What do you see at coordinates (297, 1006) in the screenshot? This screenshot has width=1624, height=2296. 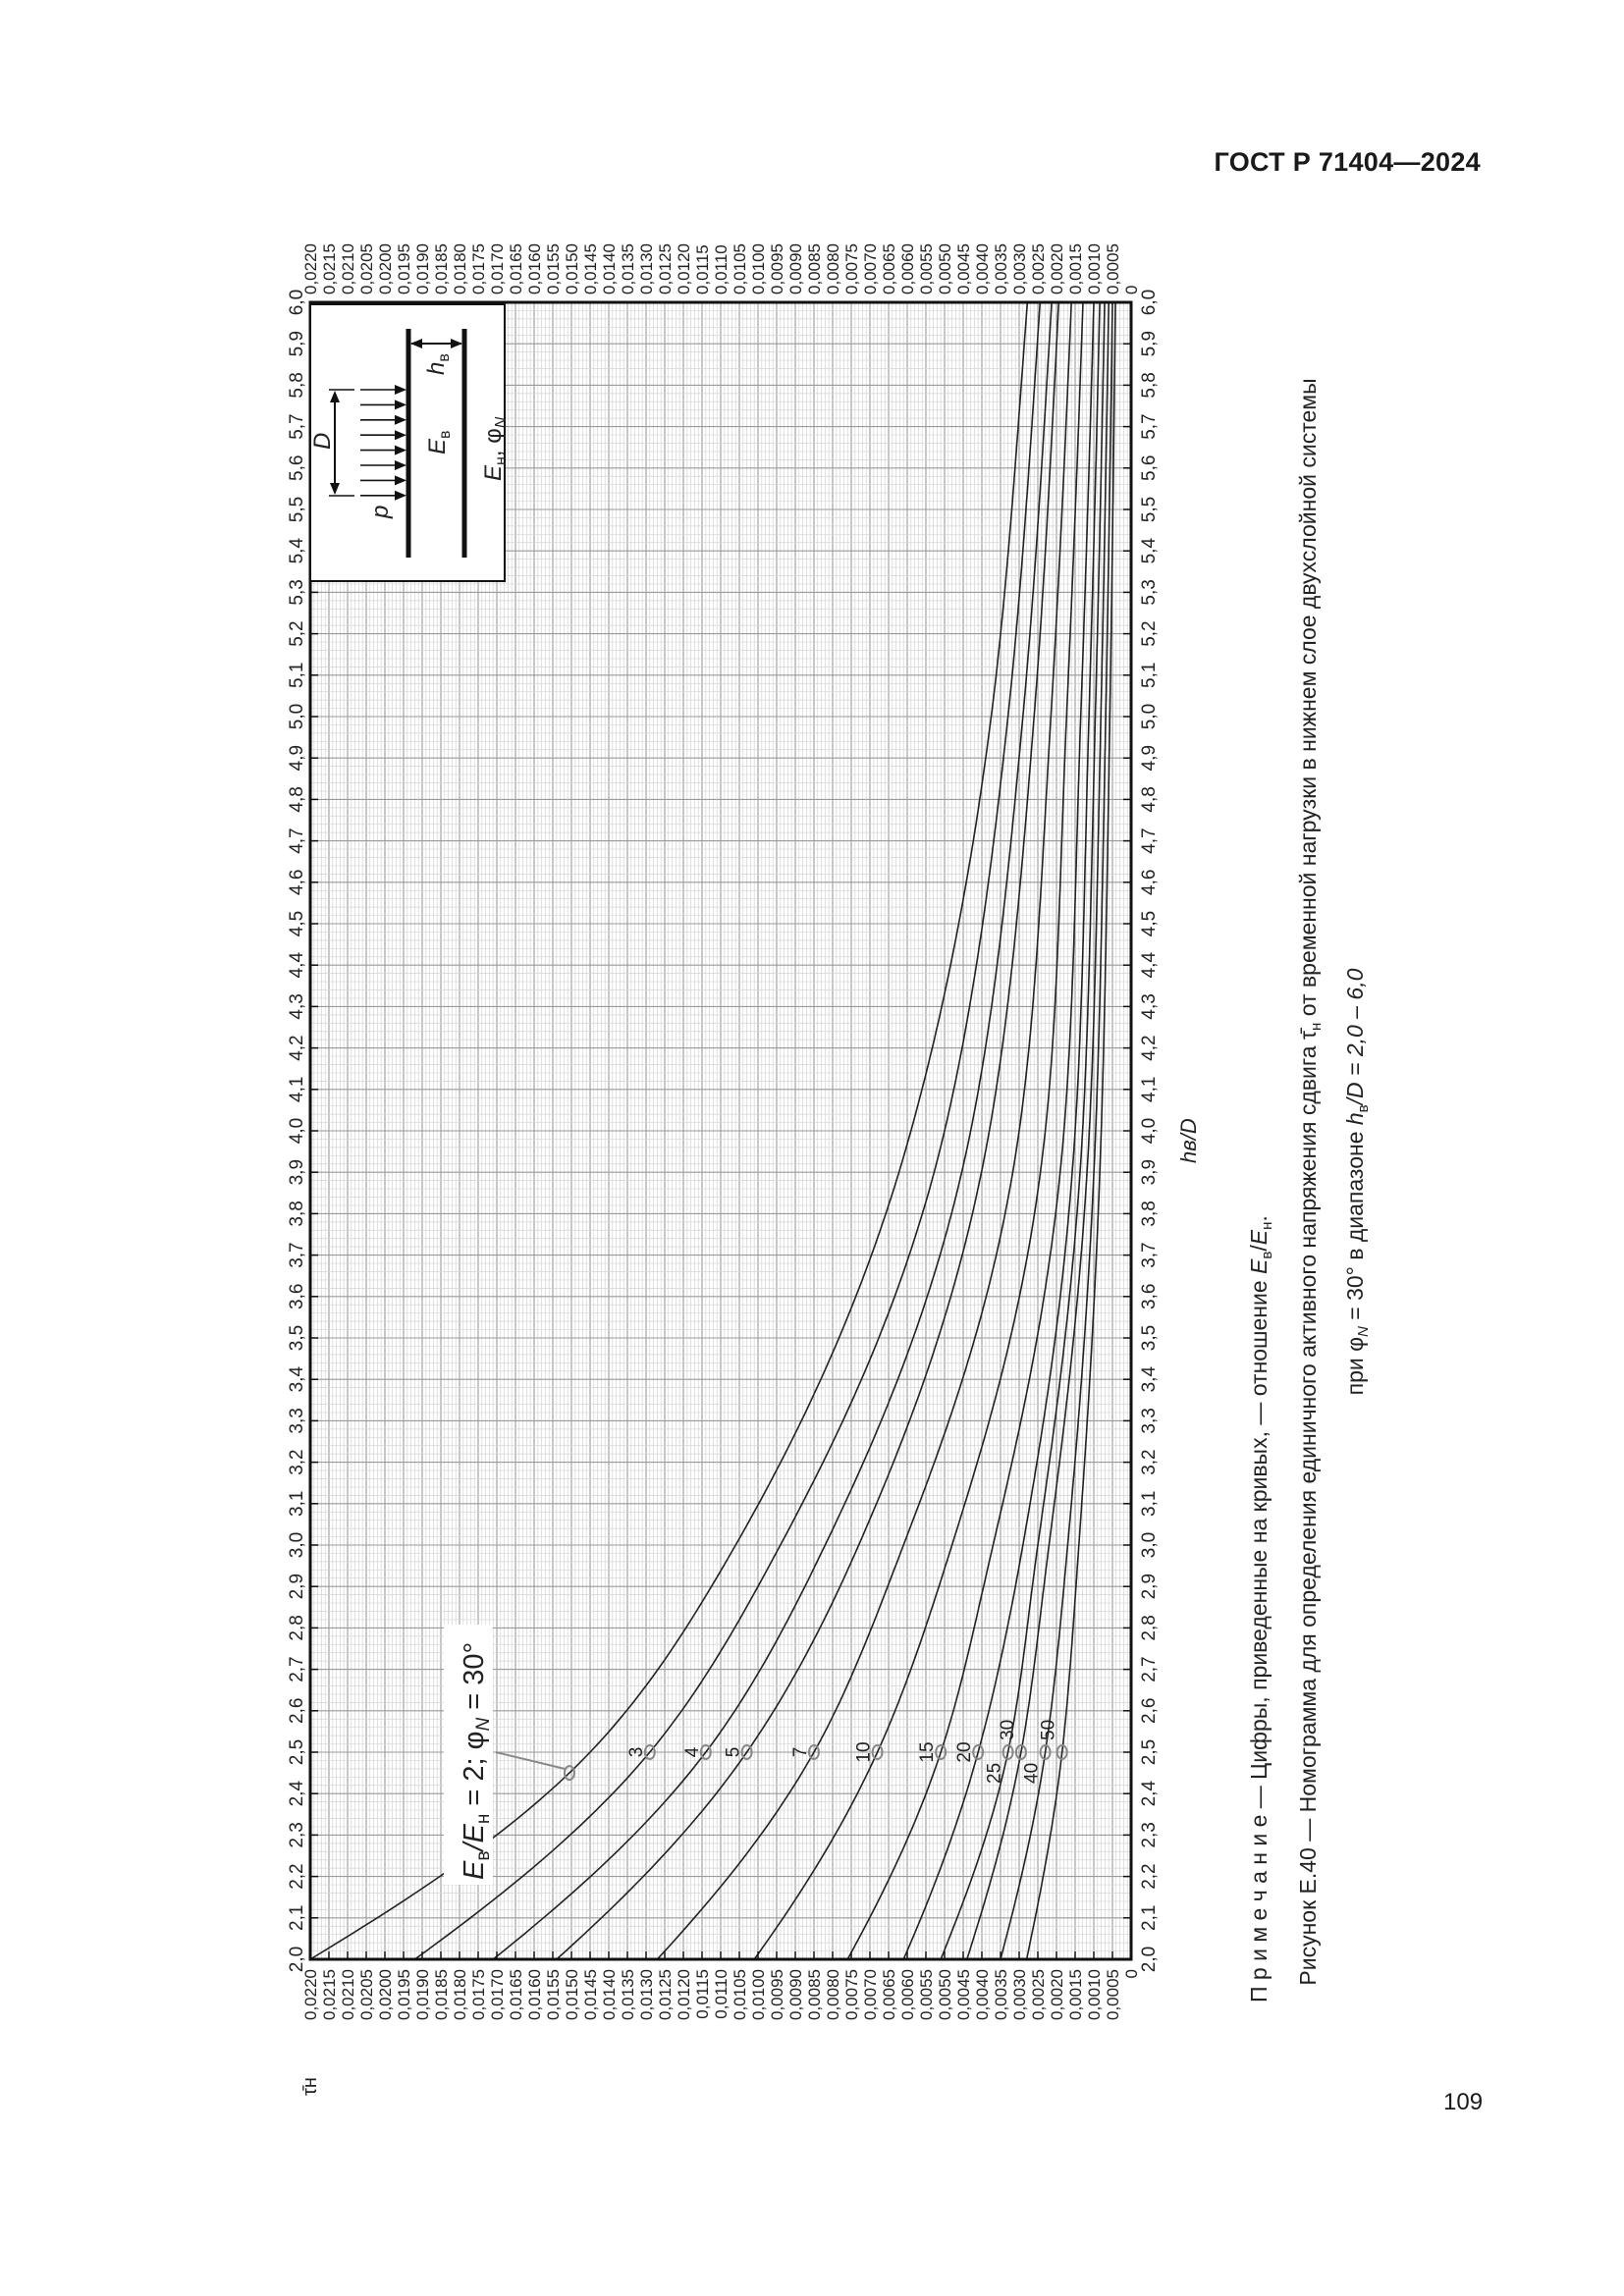 I see `x-tick-label: 4,3` at bounding box center [297, 1006].